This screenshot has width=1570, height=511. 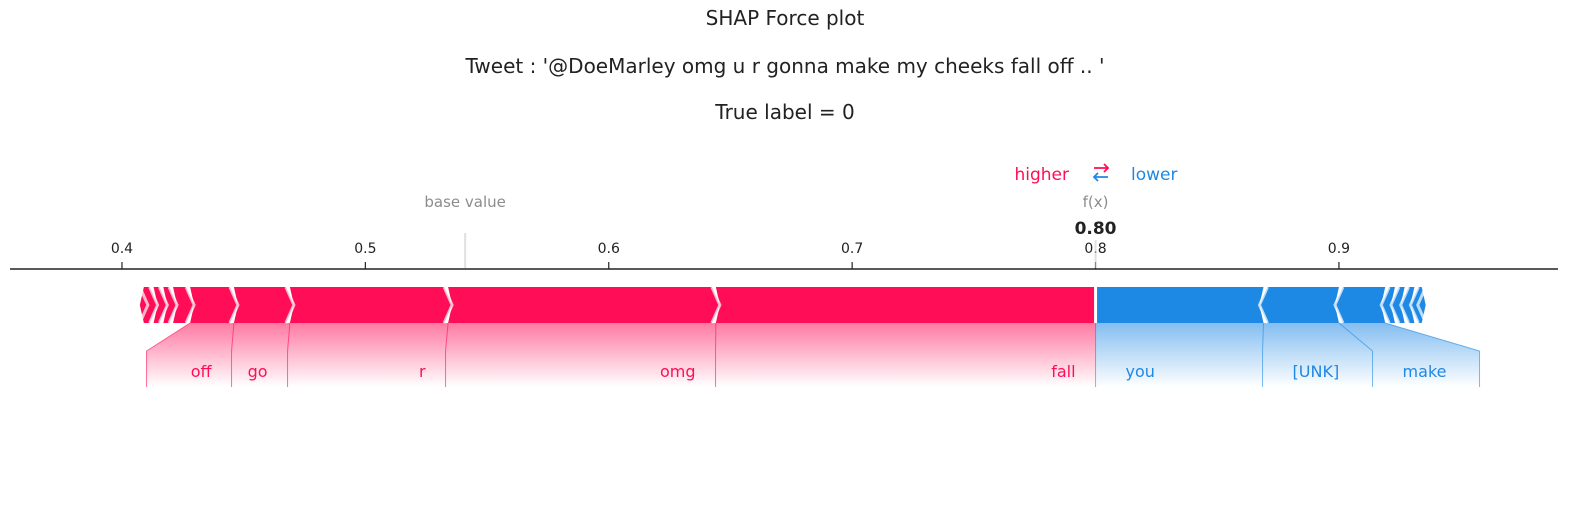 What do you see at coordinates (770, 230) in the screenshot?
I see `reference-markers: base value f(x) 0.80` at bounding box center [770, 230].